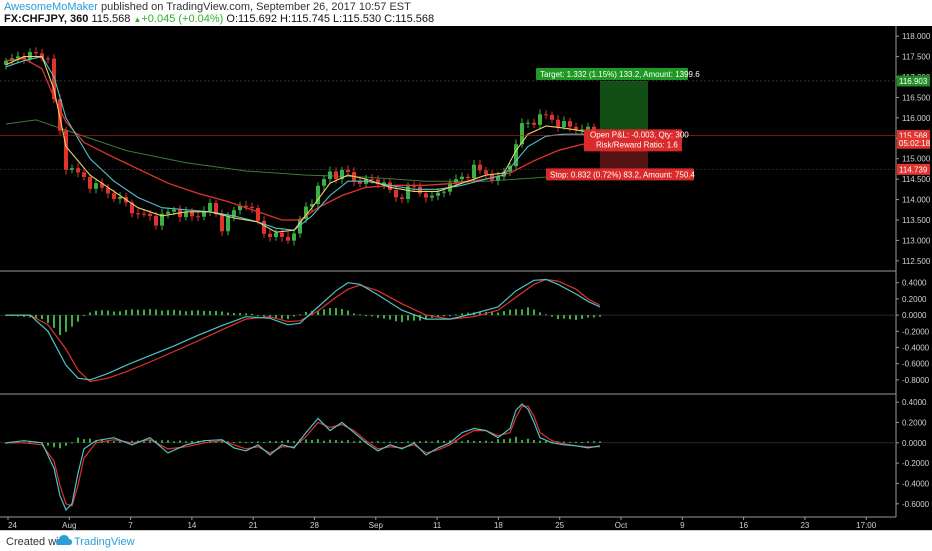 The width and height of the screenshot is (932, 551). What do you see at coordinates (914, 402) in the screenshot?
I see `oscillator-tick-label: 0.4000` at bounding box center [914, 402].